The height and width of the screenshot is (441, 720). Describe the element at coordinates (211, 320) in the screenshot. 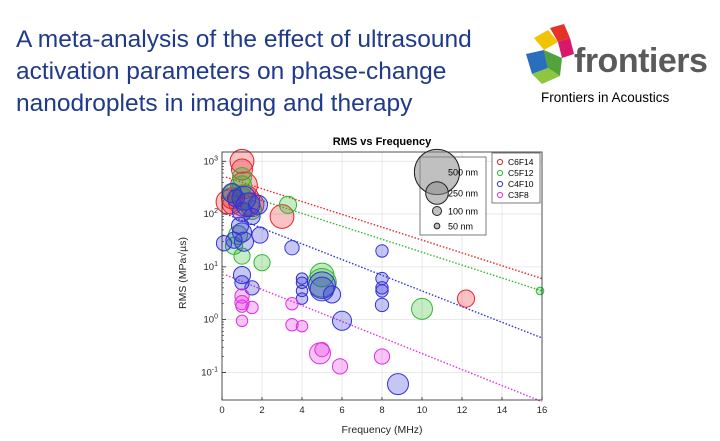

I see `y-tick-label: 10⁰` at that location.